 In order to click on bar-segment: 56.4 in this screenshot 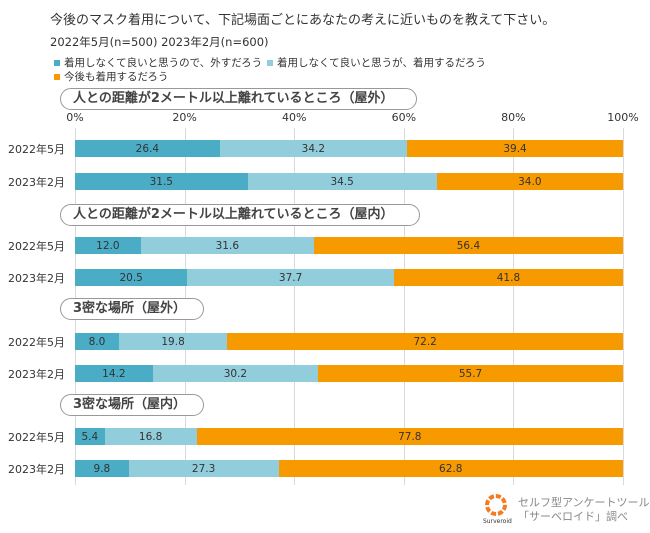, I will do `click(468, 245)`.